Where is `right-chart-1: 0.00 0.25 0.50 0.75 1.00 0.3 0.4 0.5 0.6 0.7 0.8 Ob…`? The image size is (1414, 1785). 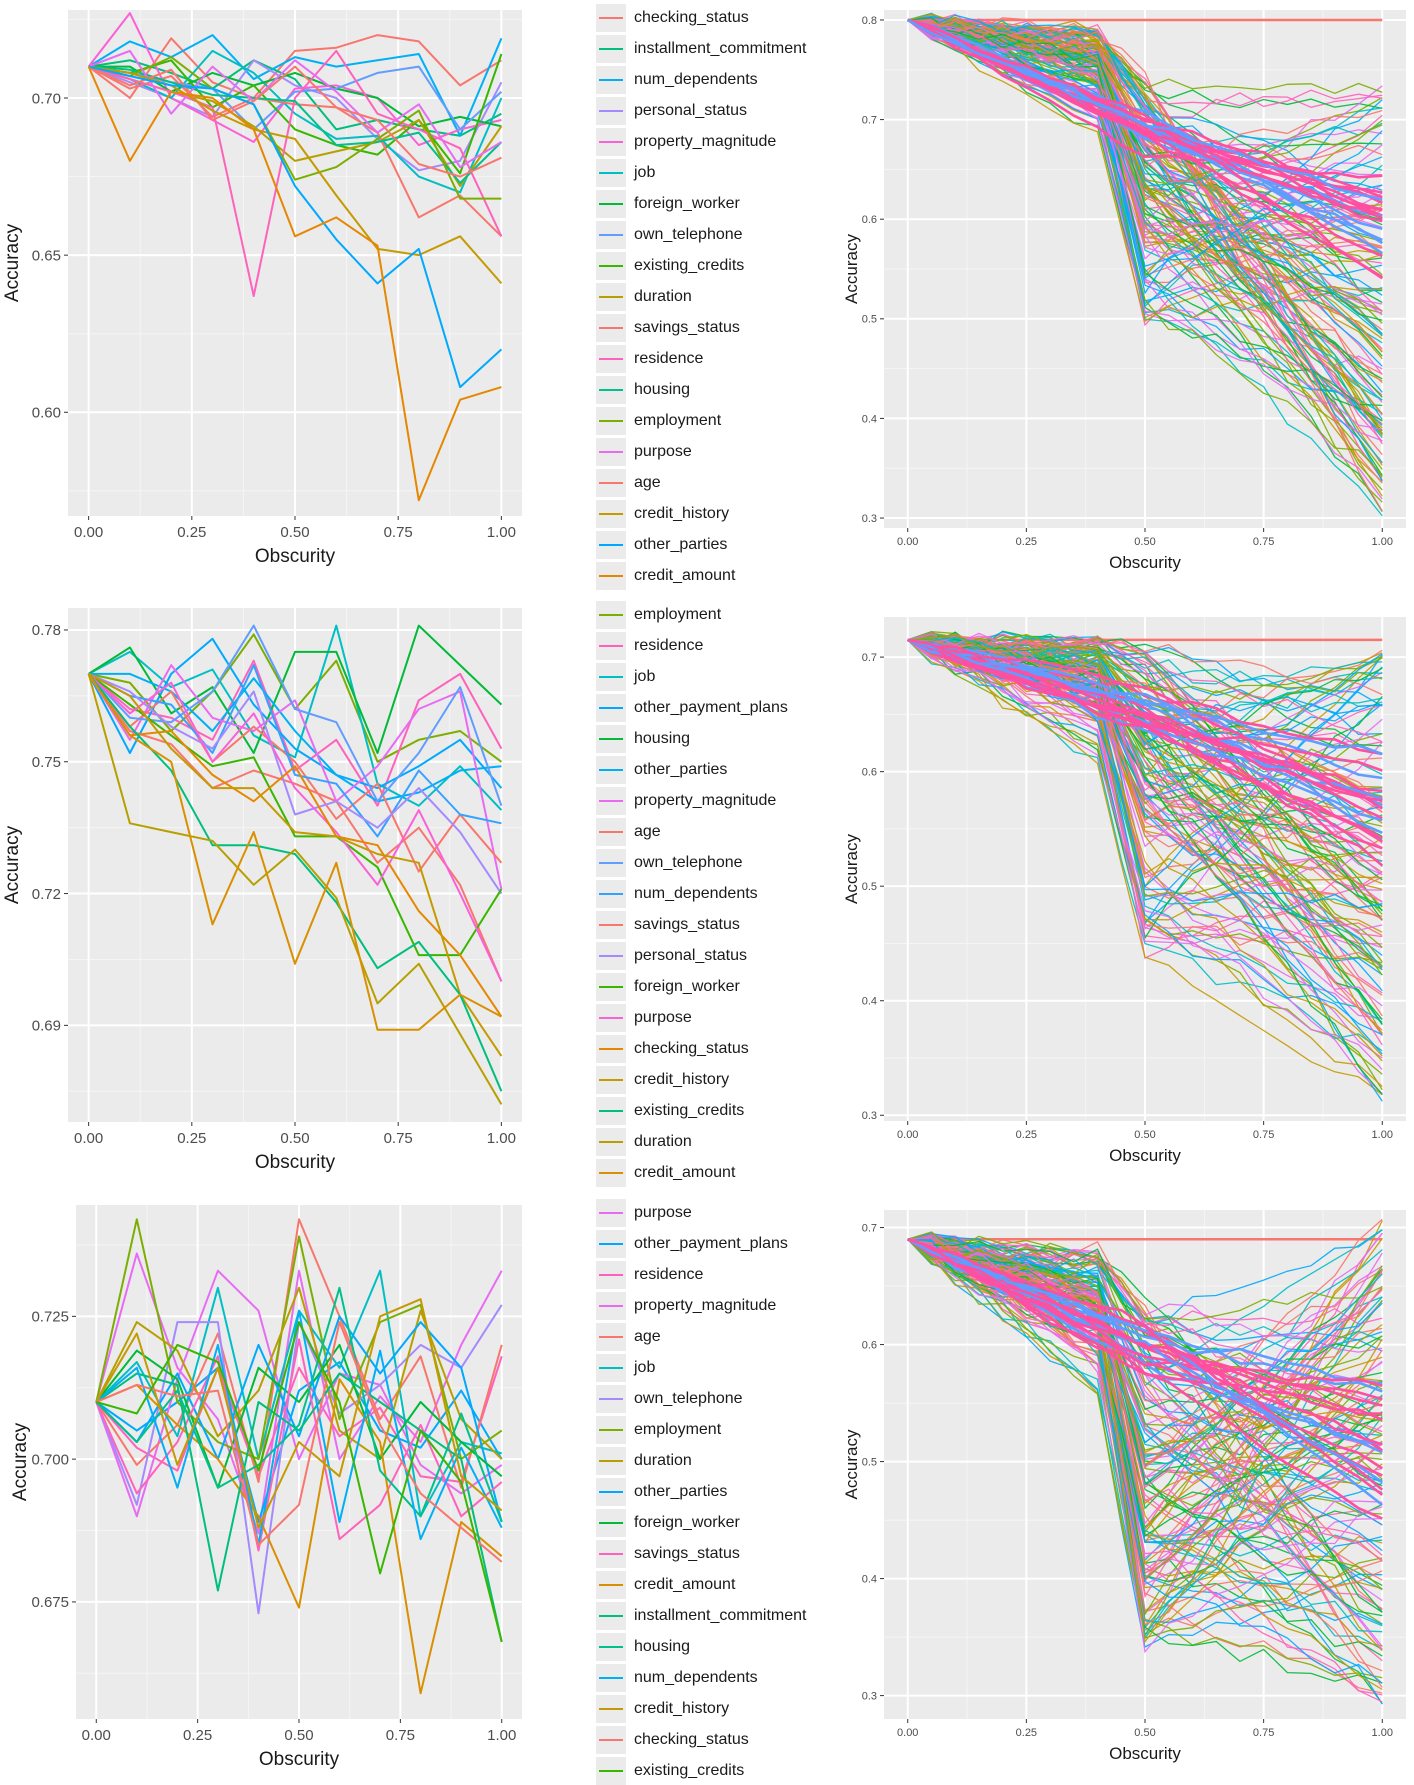 right-chart-1: 0.00 0.25 0.50 0.75 1.00 0.3 0.4 0.5 0.6 0.7 0.8 Ob… is located at coordinates (1124, 291).